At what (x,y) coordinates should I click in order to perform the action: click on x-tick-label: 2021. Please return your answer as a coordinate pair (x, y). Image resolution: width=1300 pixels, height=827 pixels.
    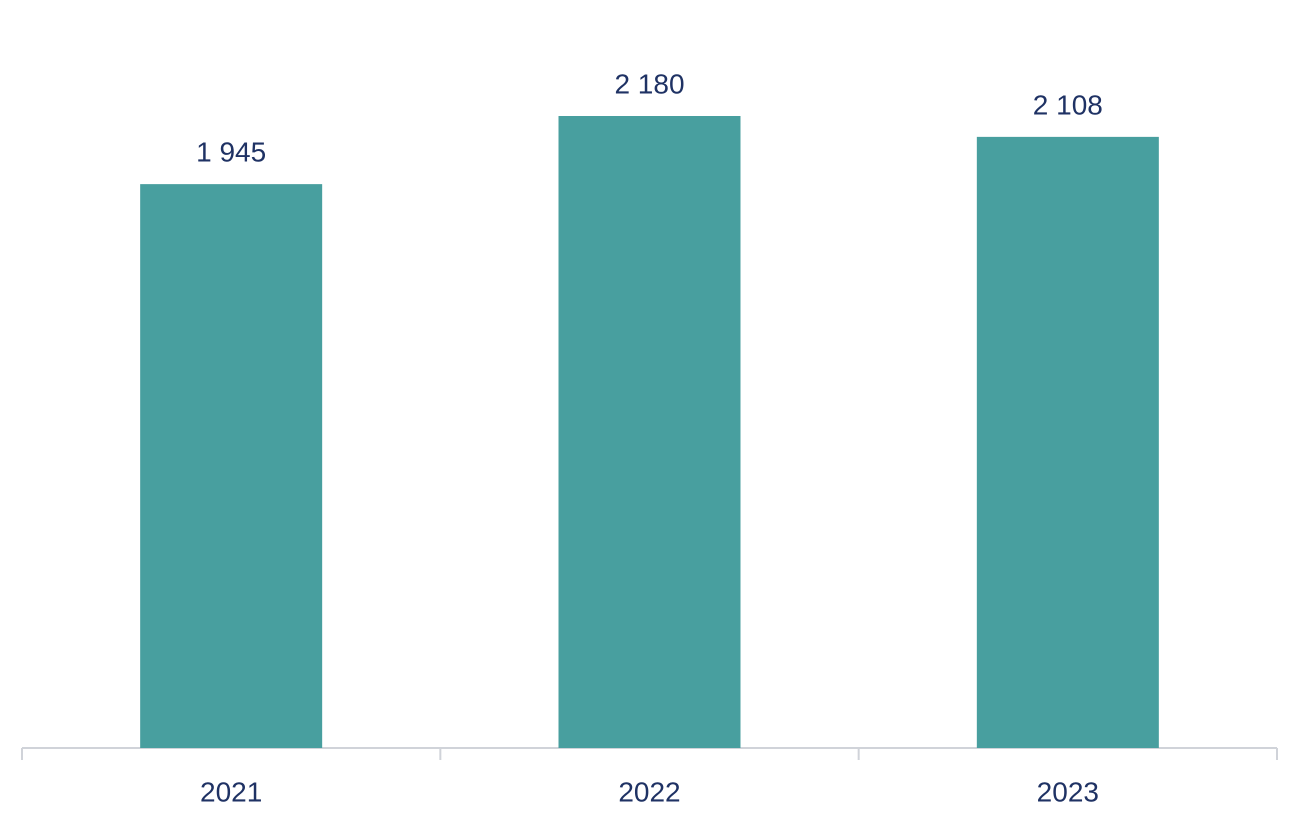
    Looking at the image, I should click on (231, 791).